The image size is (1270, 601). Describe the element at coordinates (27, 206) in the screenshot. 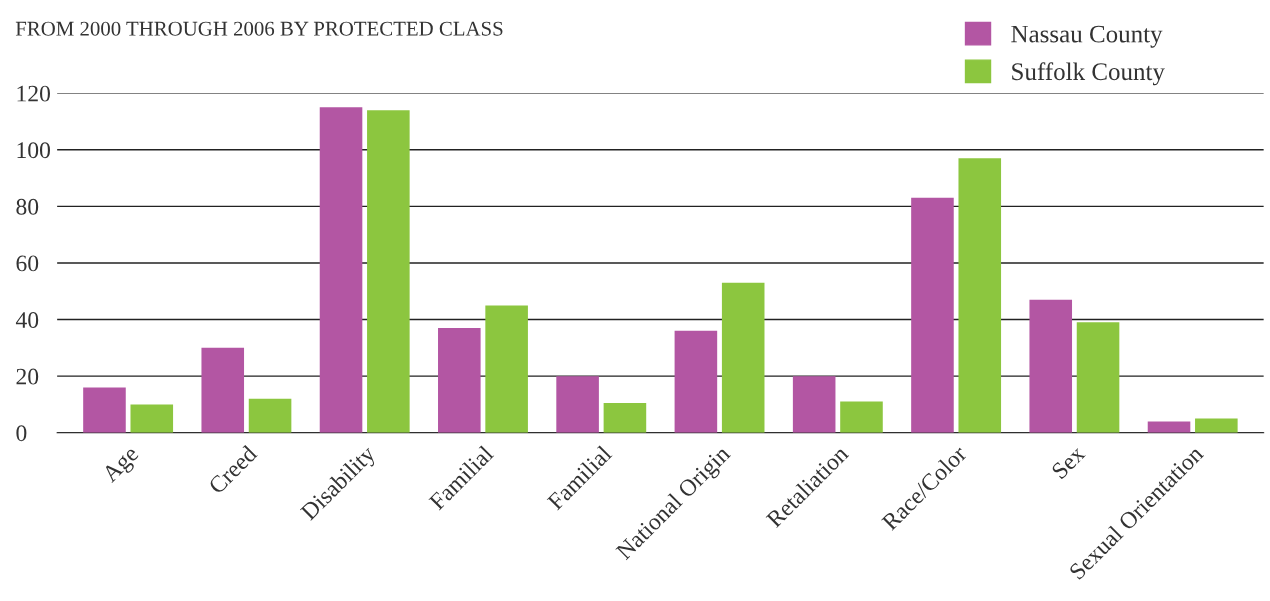

I see `y-tick-label: 80` at that location.